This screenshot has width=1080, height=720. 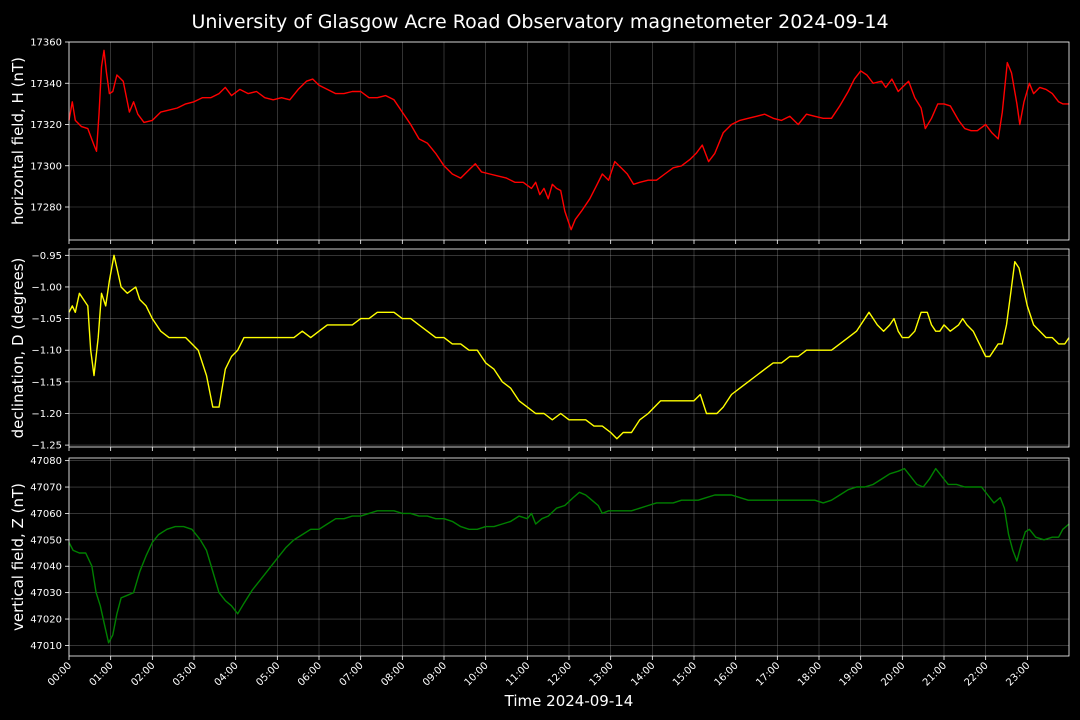 What do you see at coordinates (518, 674) in the screenshot?
I see `x-tick-label: 11:00` at bounding box center [518, 674].